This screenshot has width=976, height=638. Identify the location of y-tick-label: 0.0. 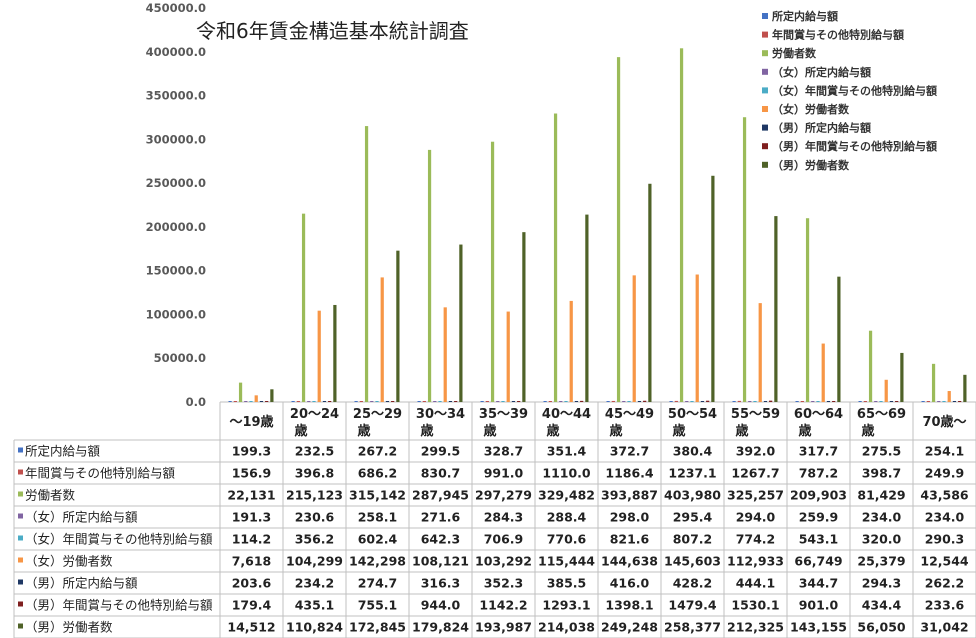
(196, 402).